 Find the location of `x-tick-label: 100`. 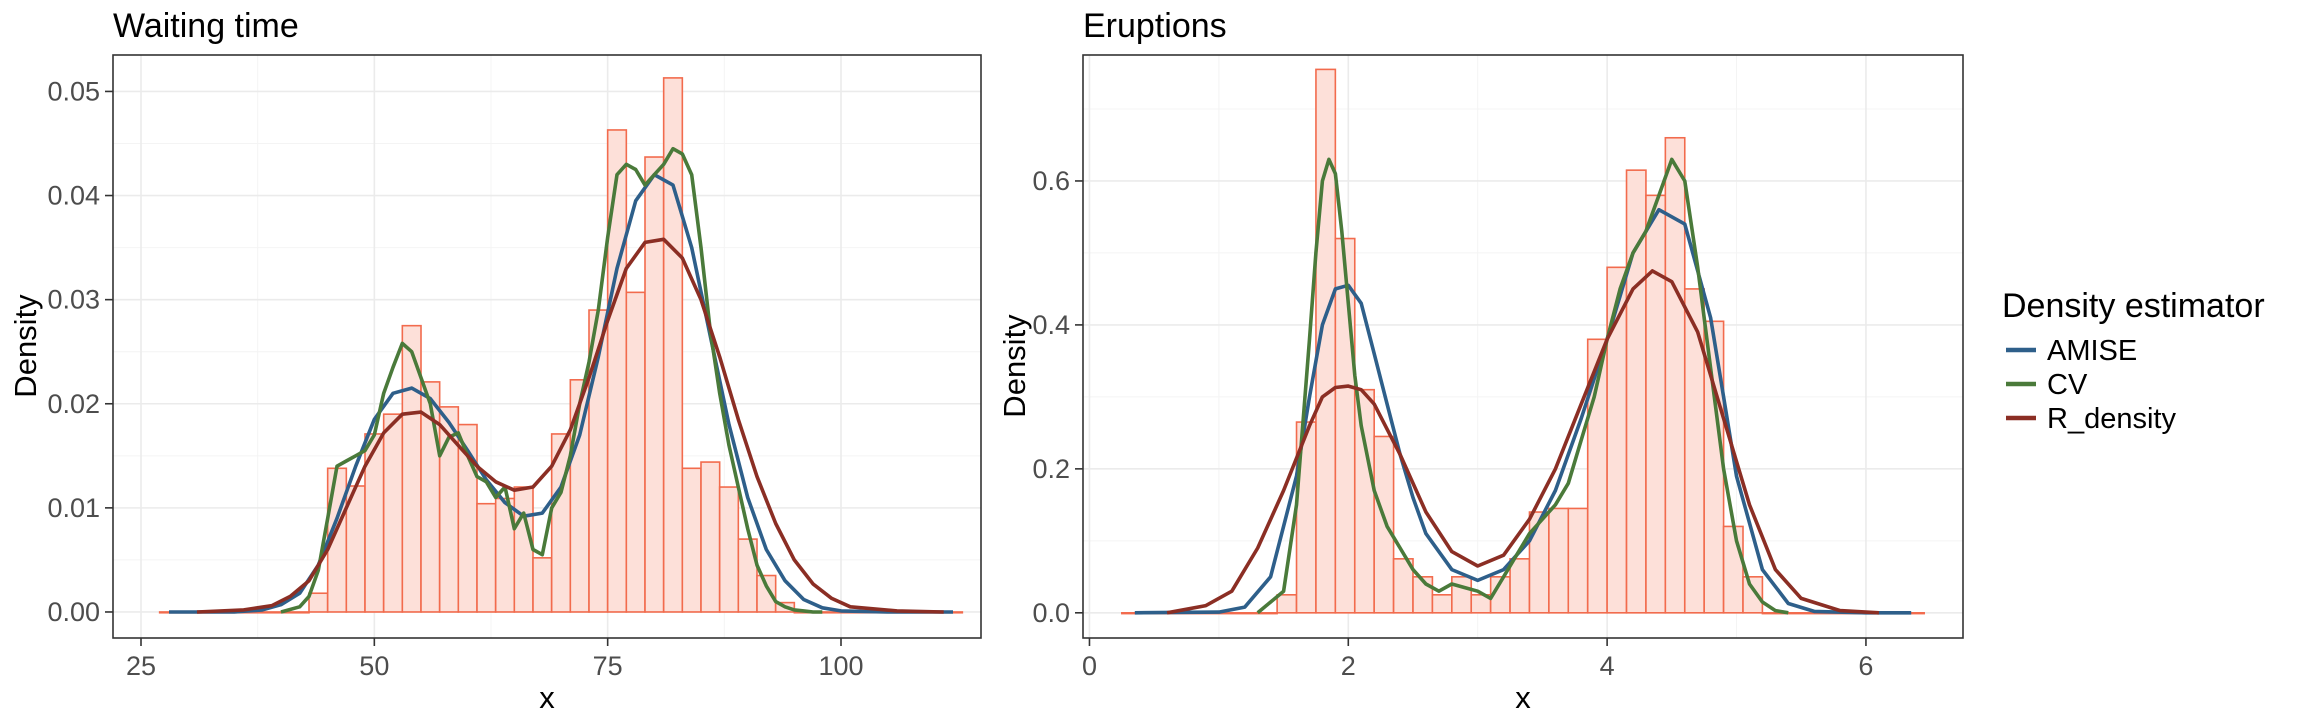

x-tick-label: 100 is located at coordinates (840, 666).